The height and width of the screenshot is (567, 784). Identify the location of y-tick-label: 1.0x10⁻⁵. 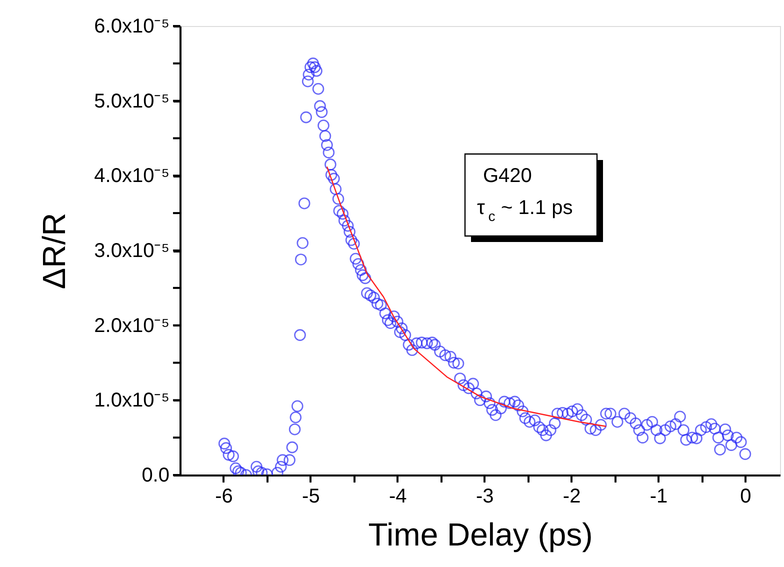
(132, 401).